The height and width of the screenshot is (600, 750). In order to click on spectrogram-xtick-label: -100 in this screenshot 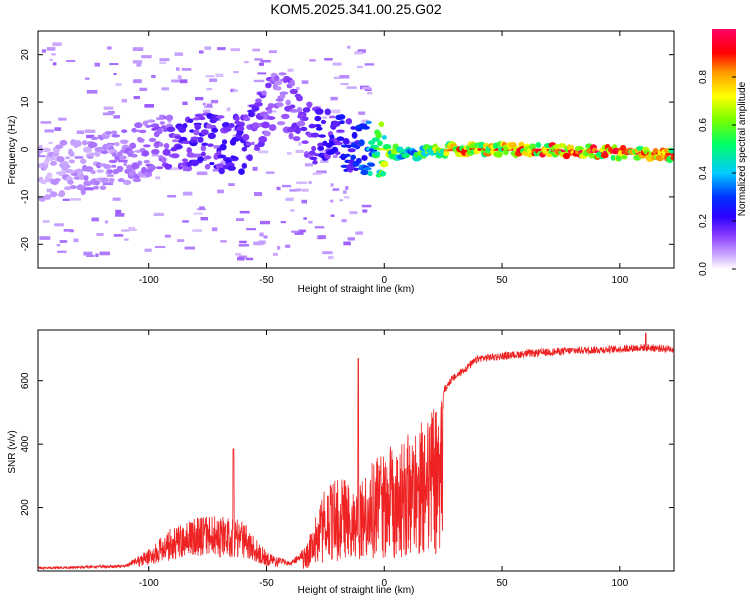, I will do `click(149, 280)`.